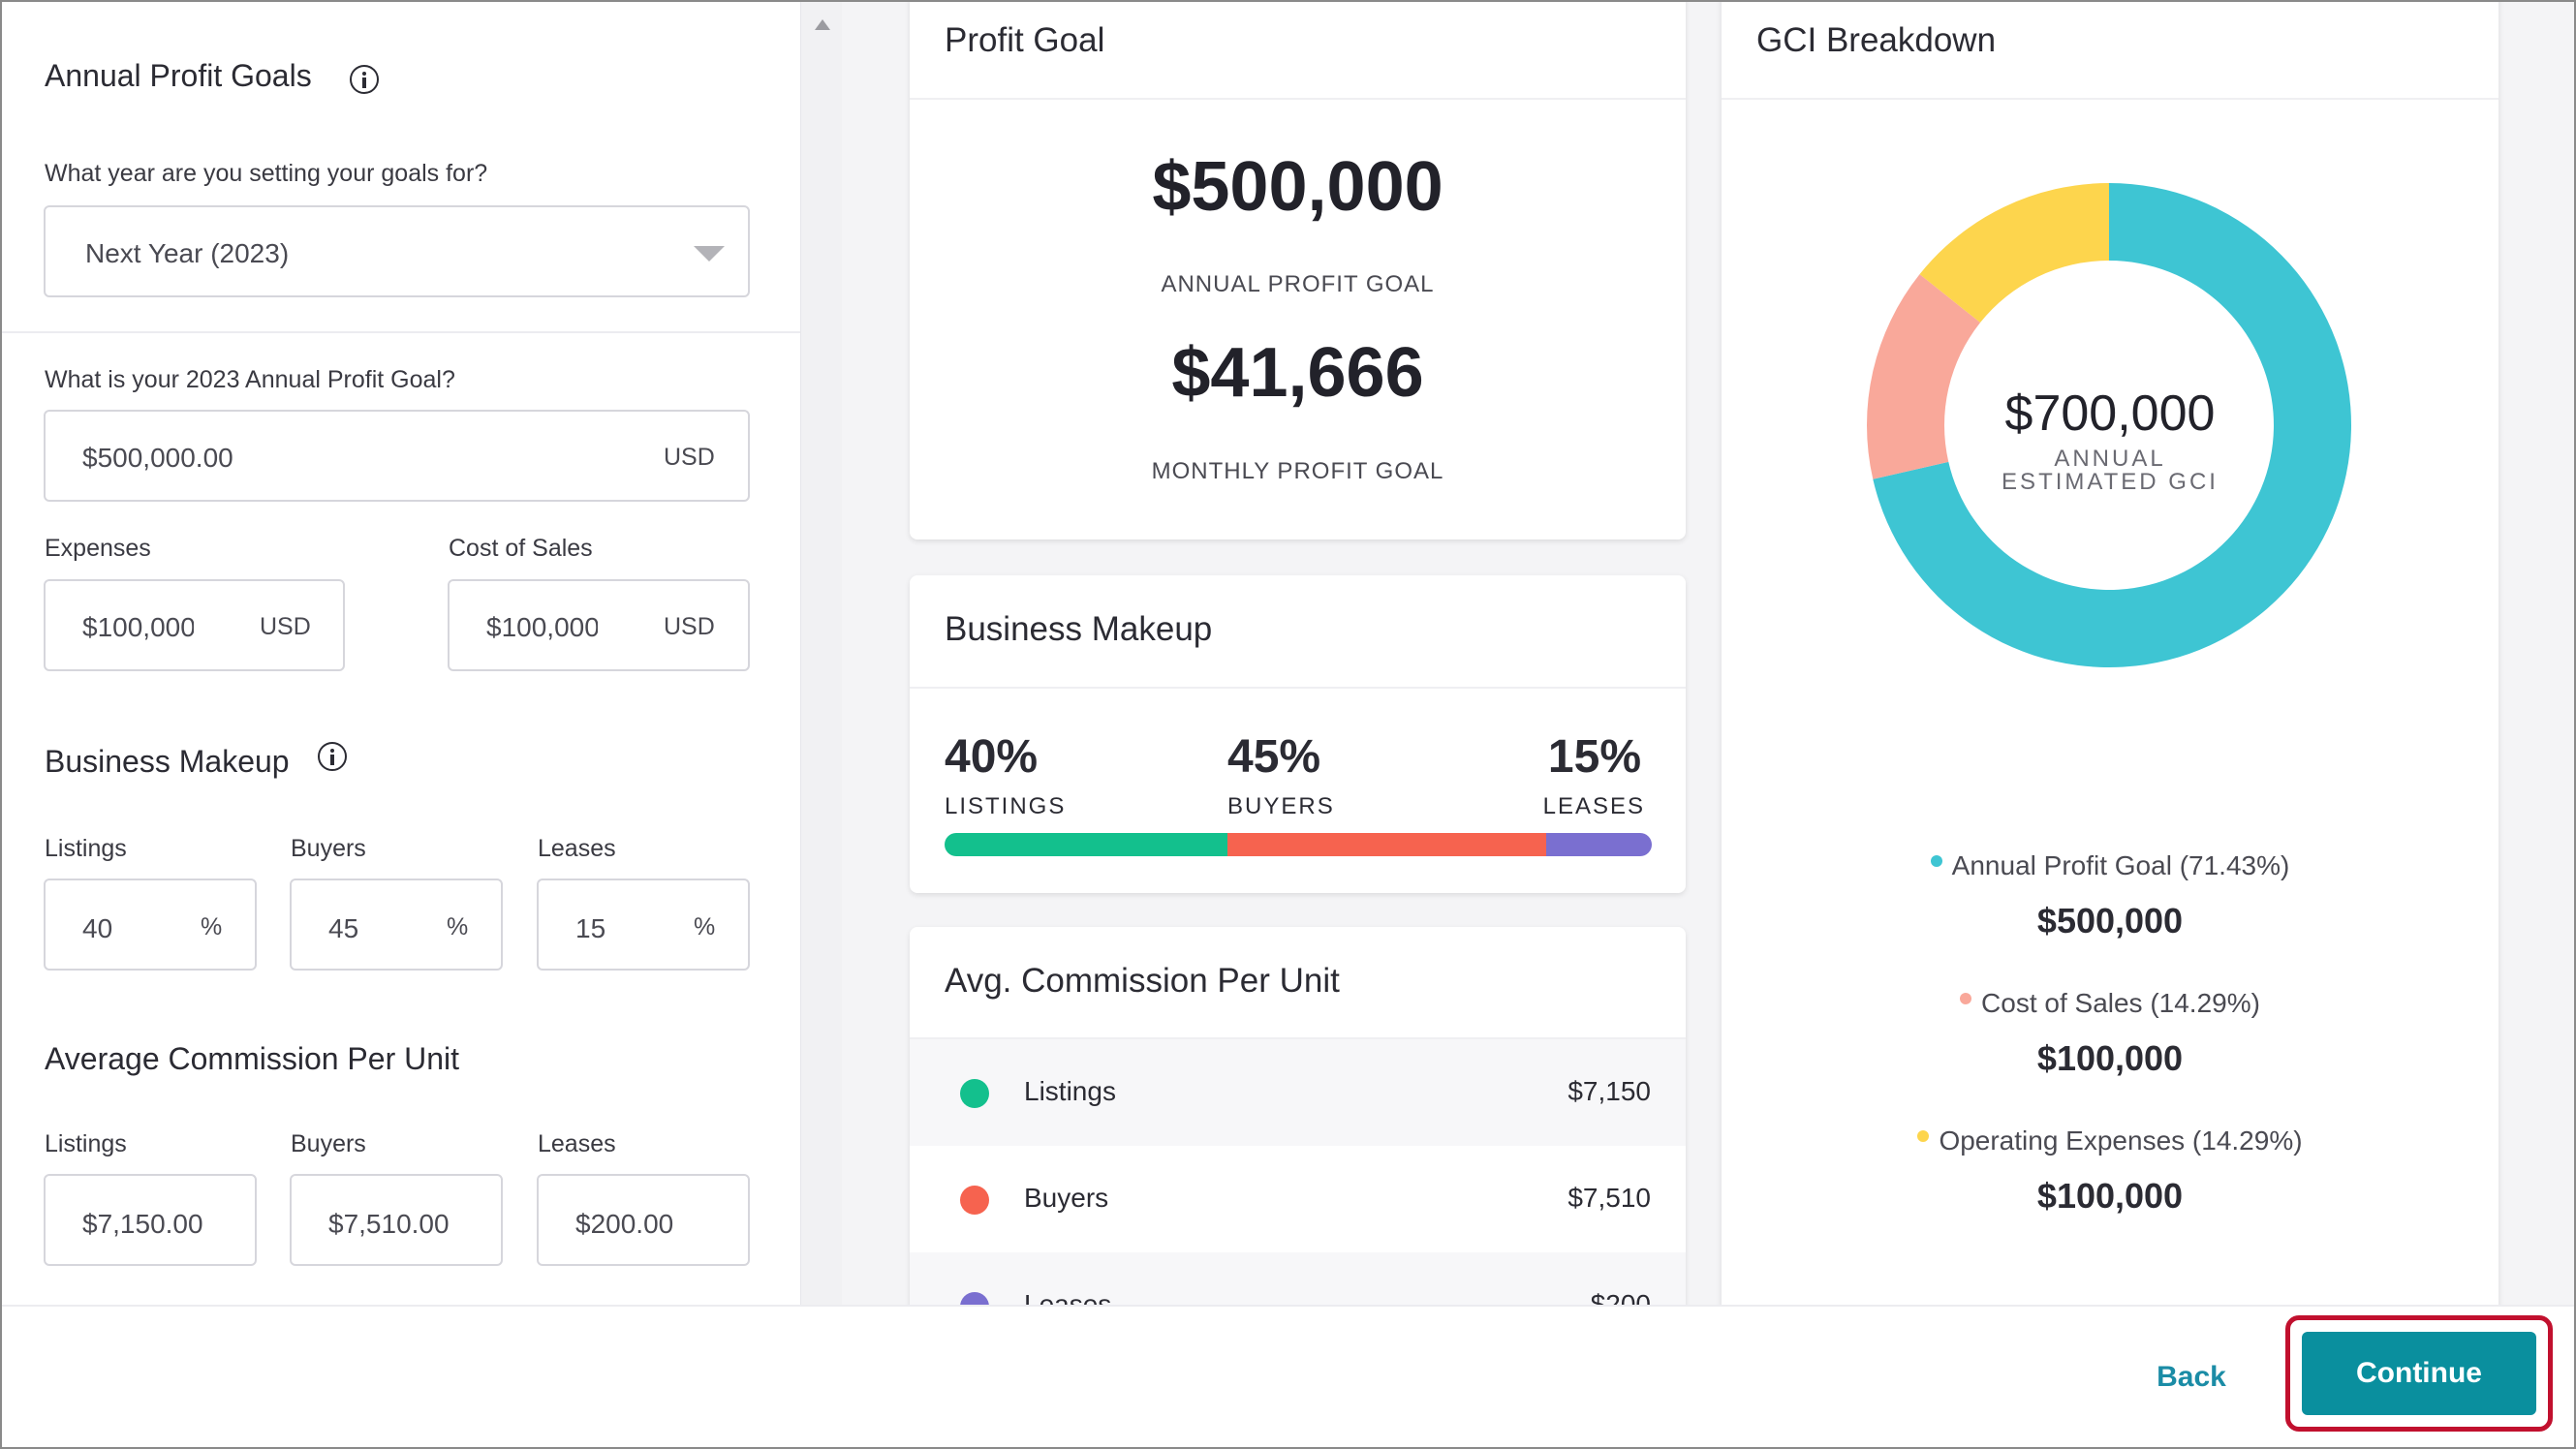  I want to click on legend-item: Cost of Sales (14.29%), so click(2110, 1004).